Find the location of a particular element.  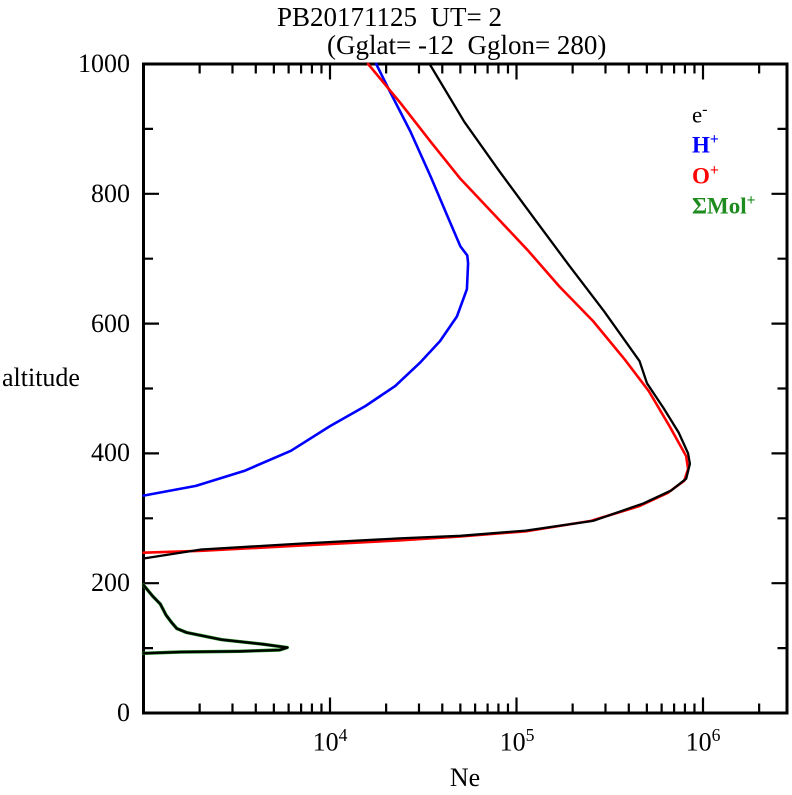

y-tick-label-1000: 1000 is located at coordinates (104, 63).